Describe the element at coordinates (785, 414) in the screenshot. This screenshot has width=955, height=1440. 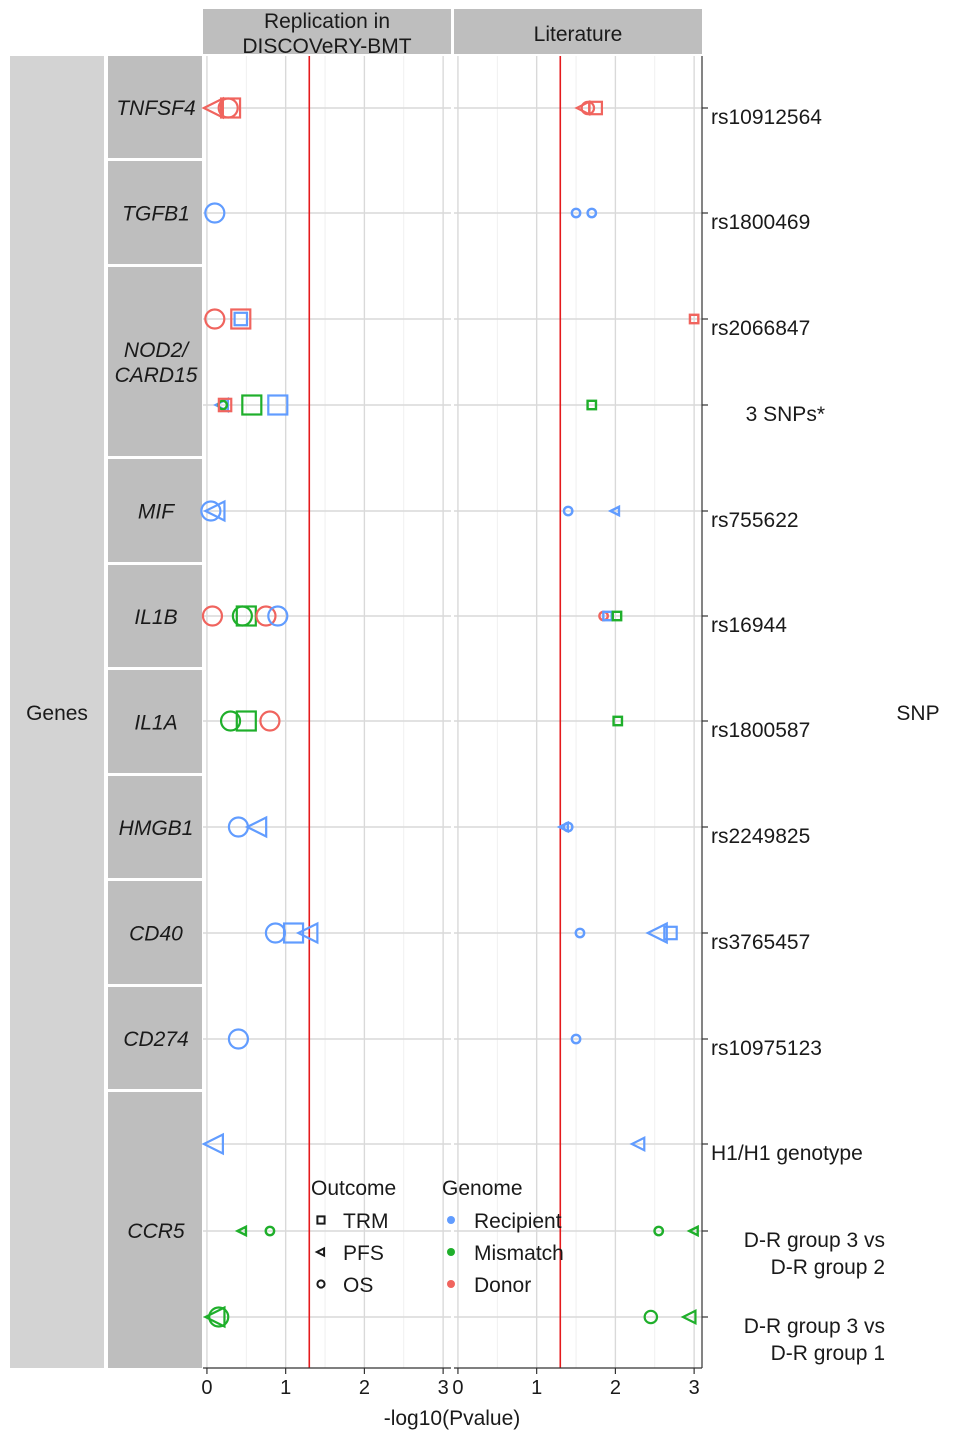
I see `snp-label: 3 SNPs*` at that location.